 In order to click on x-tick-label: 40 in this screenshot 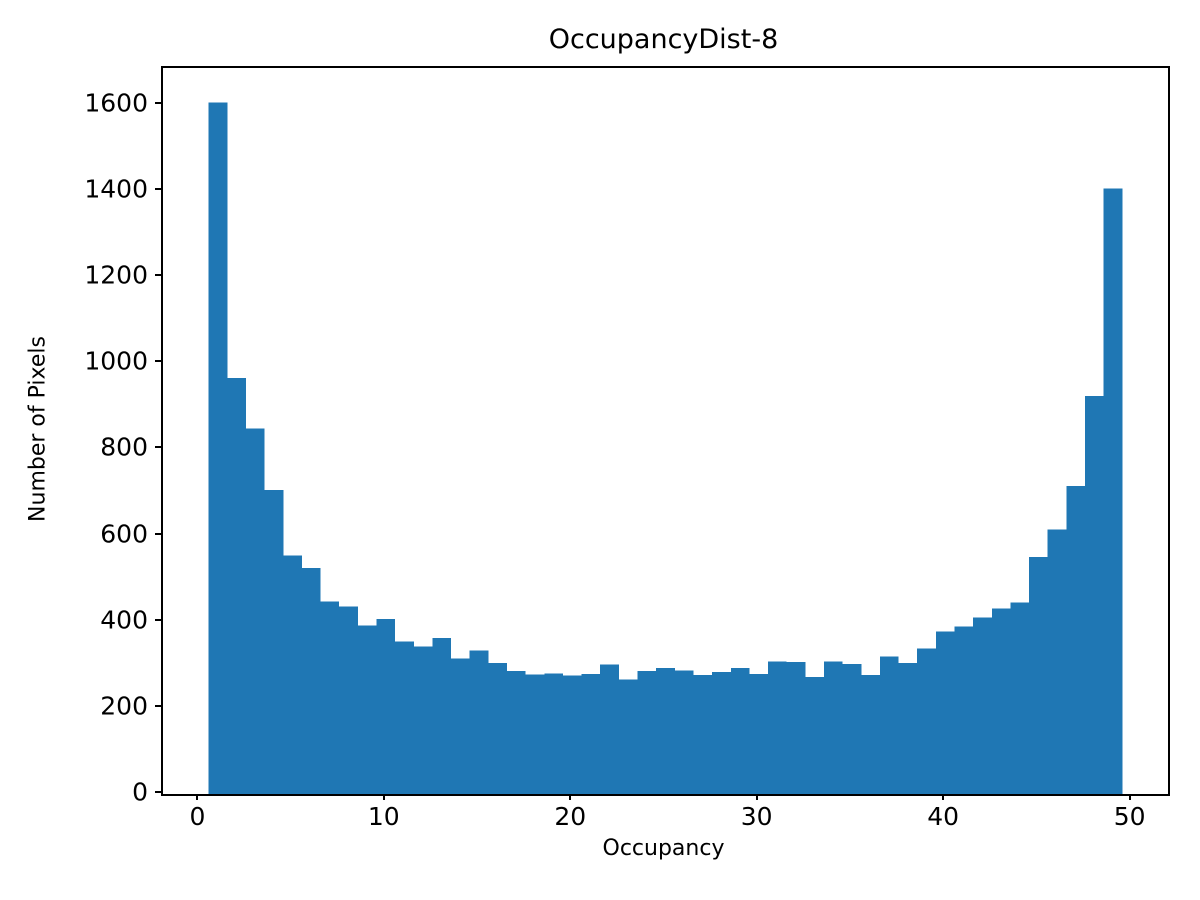, I will do `click(943, 816)`.